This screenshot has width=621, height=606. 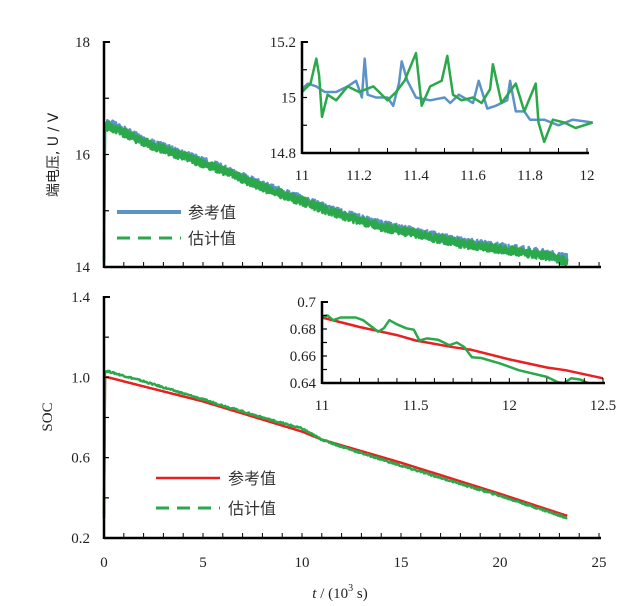 I want to click on y-tick-label: 0.6, so click(x=80, y=459).